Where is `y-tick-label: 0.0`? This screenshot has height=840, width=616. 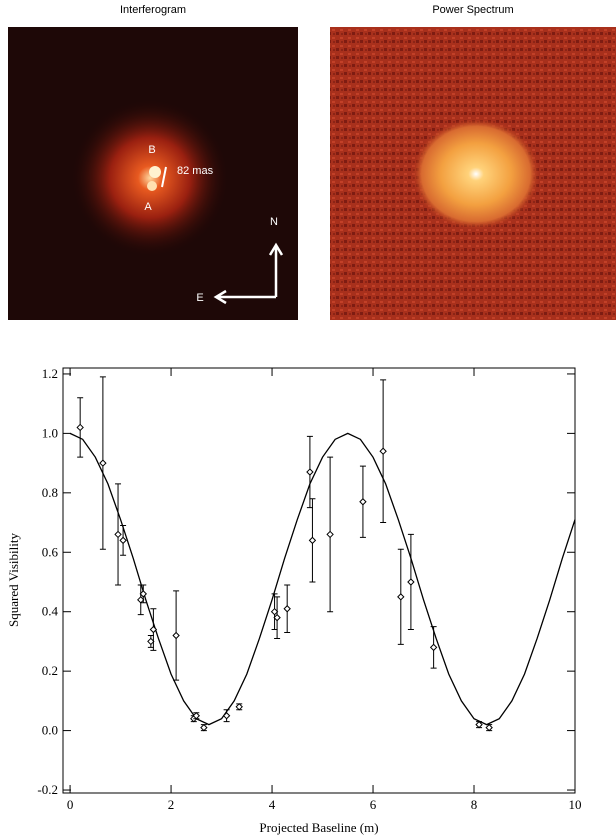
y-tick-label: 0.0 is located at coordinates (50, 730).